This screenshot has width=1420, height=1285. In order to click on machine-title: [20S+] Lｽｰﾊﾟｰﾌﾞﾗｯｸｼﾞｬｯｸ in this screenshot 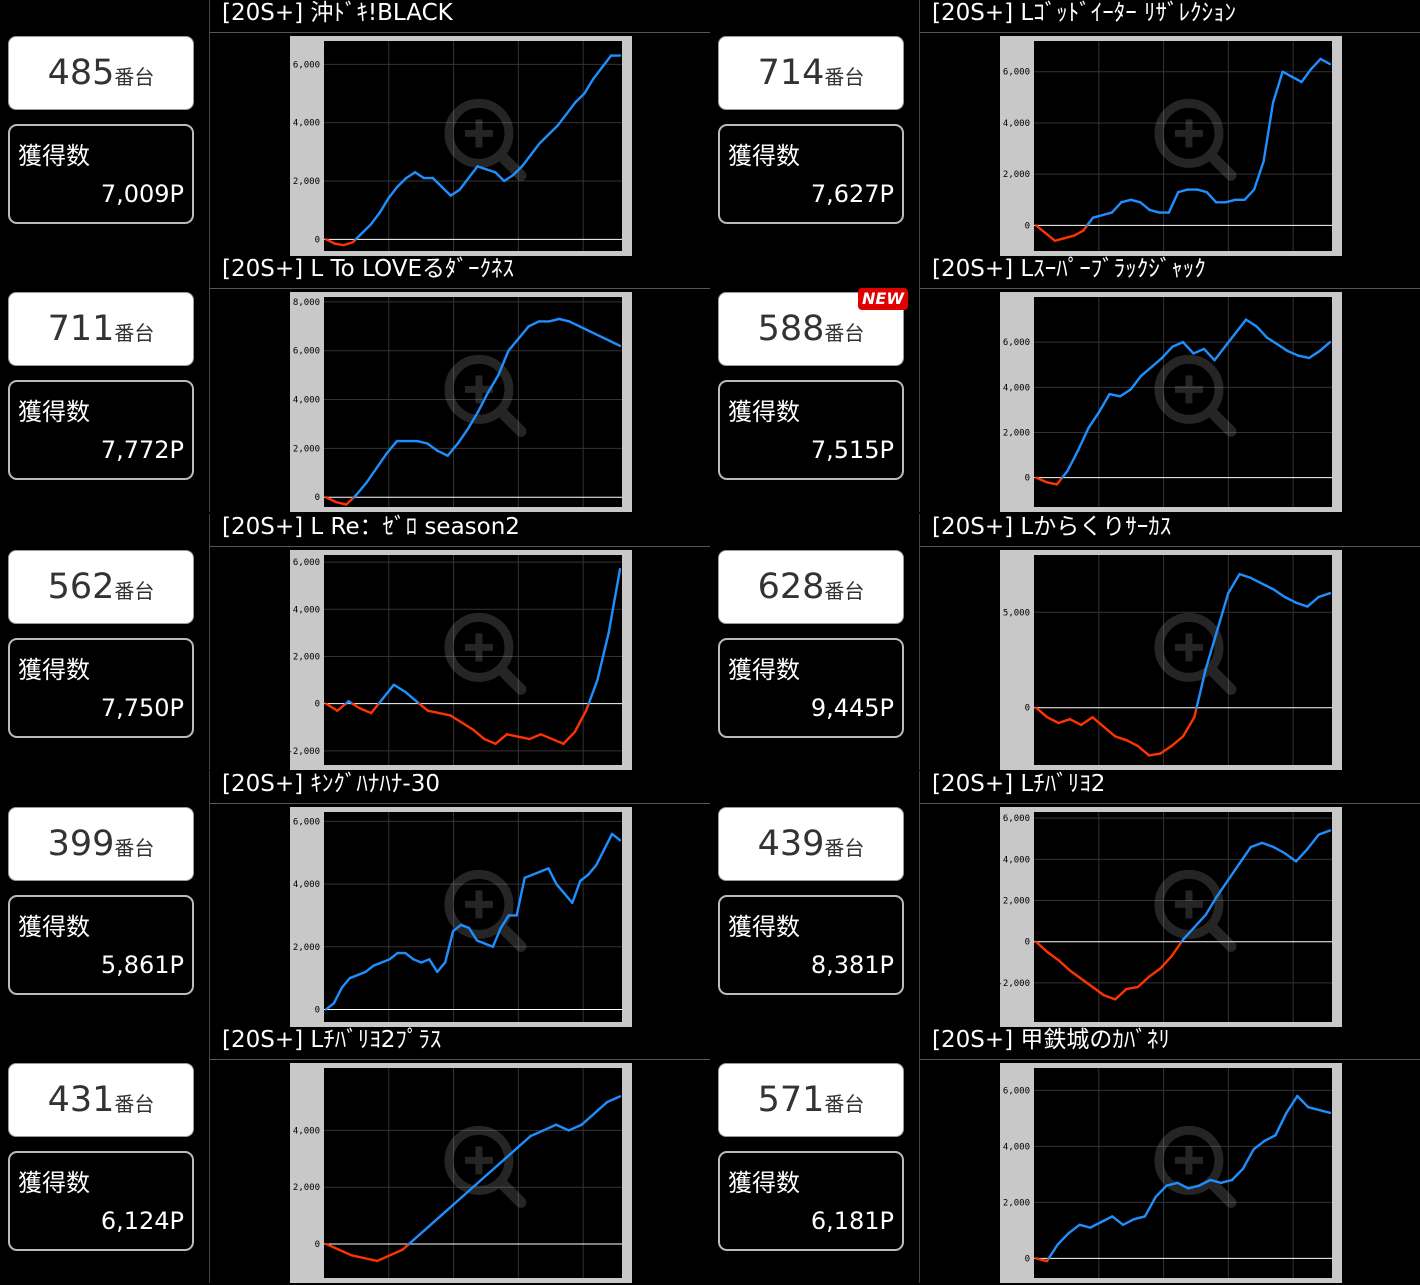, I will do `click(1069, 269)`.